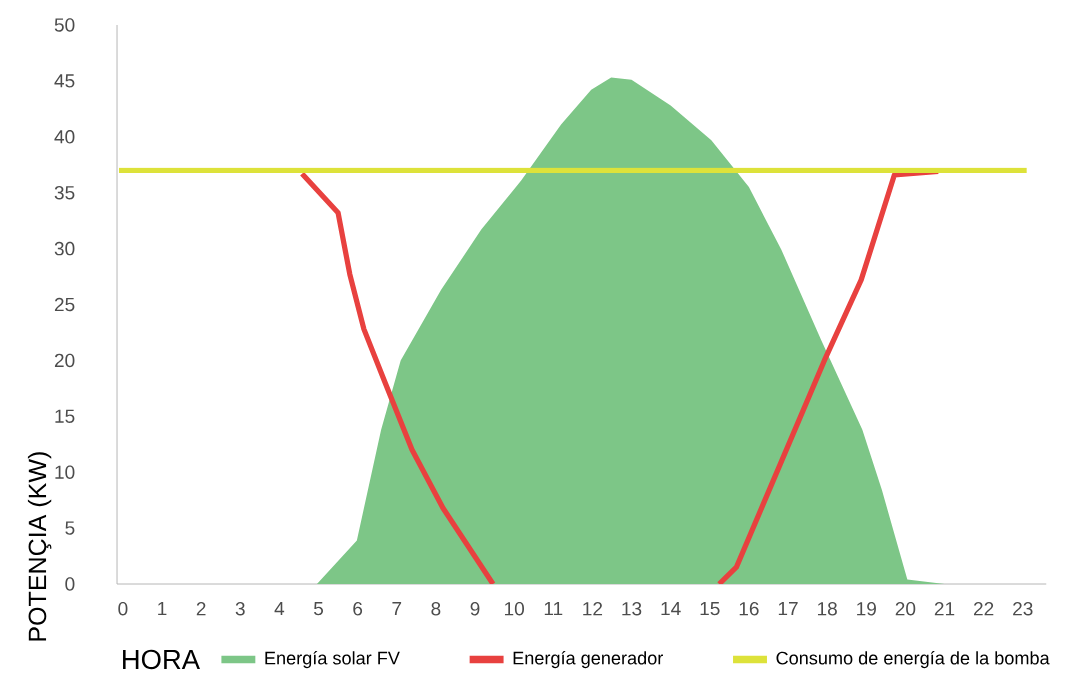 The width and height of the screenshot is (1086, 682). Describe the element at coordinates (240, 608) in the screenshot. I see `x-tick-label: 3` at that location.